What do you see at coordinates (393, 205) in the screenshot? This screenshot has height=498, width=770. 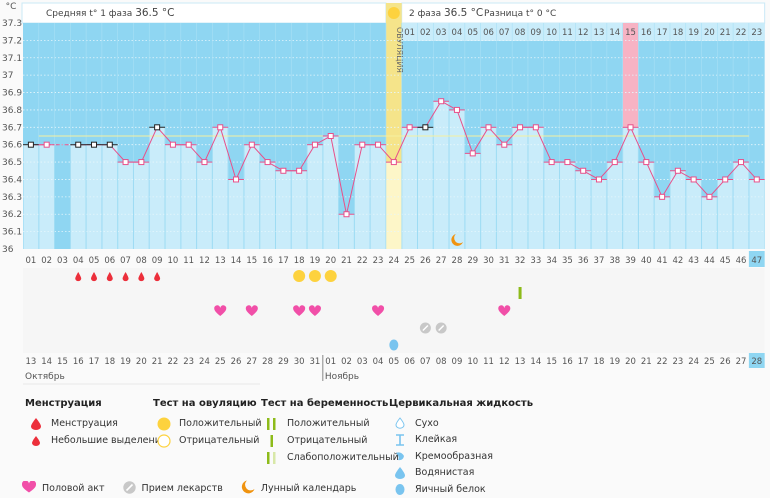 I see `ovulation-bar` at bounding box center [393, 205].